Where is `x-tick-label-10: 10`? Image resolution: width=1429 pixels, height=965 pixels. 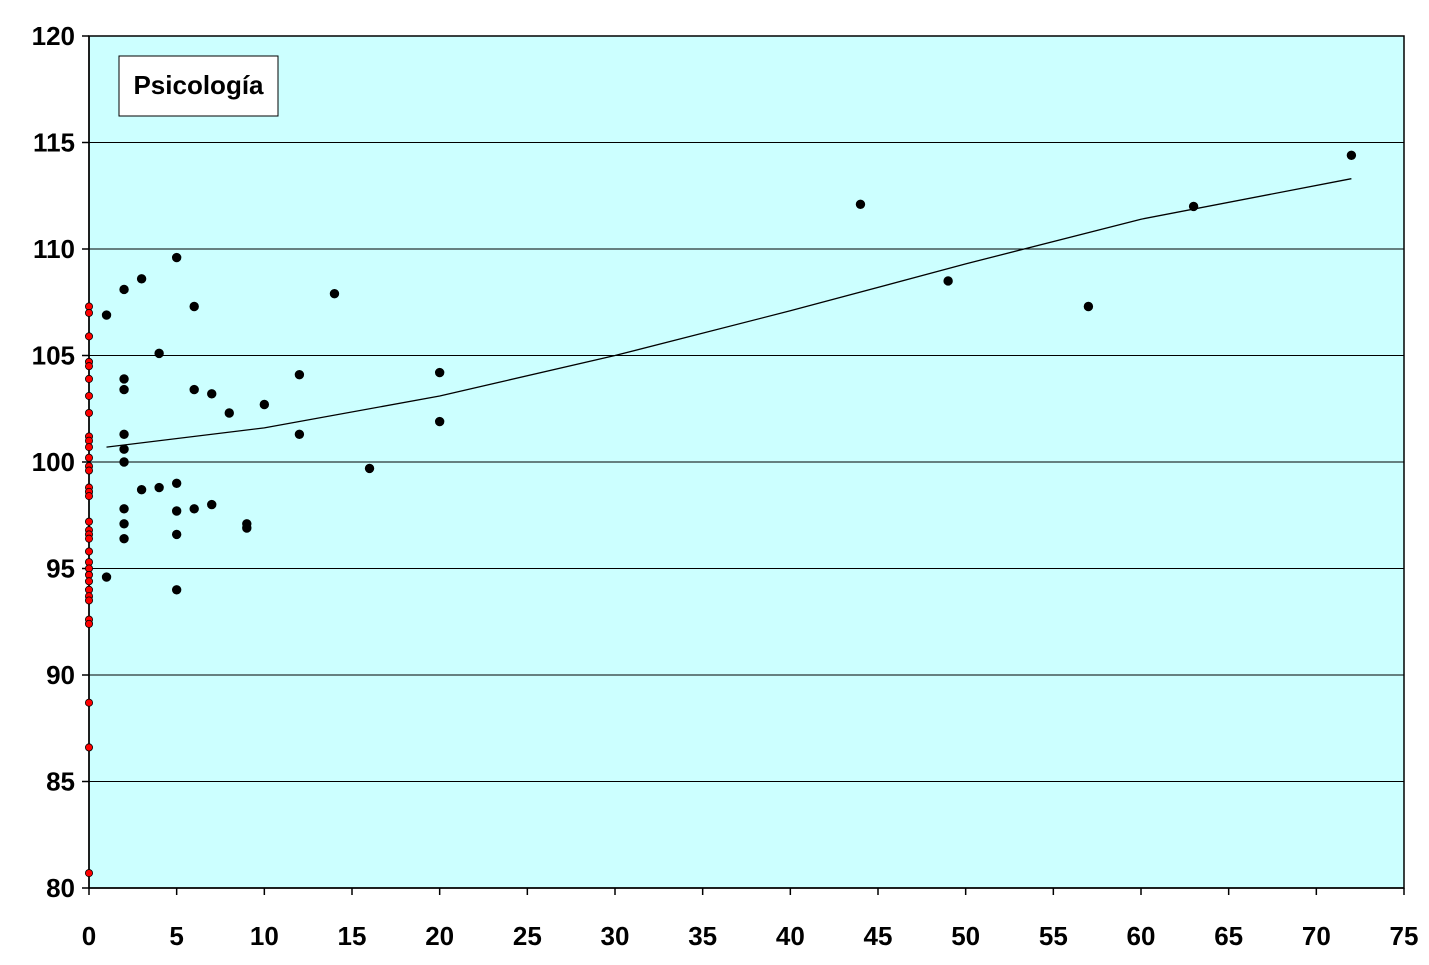 x-tick-label-10: 10 is located at coordinates (264, 936).